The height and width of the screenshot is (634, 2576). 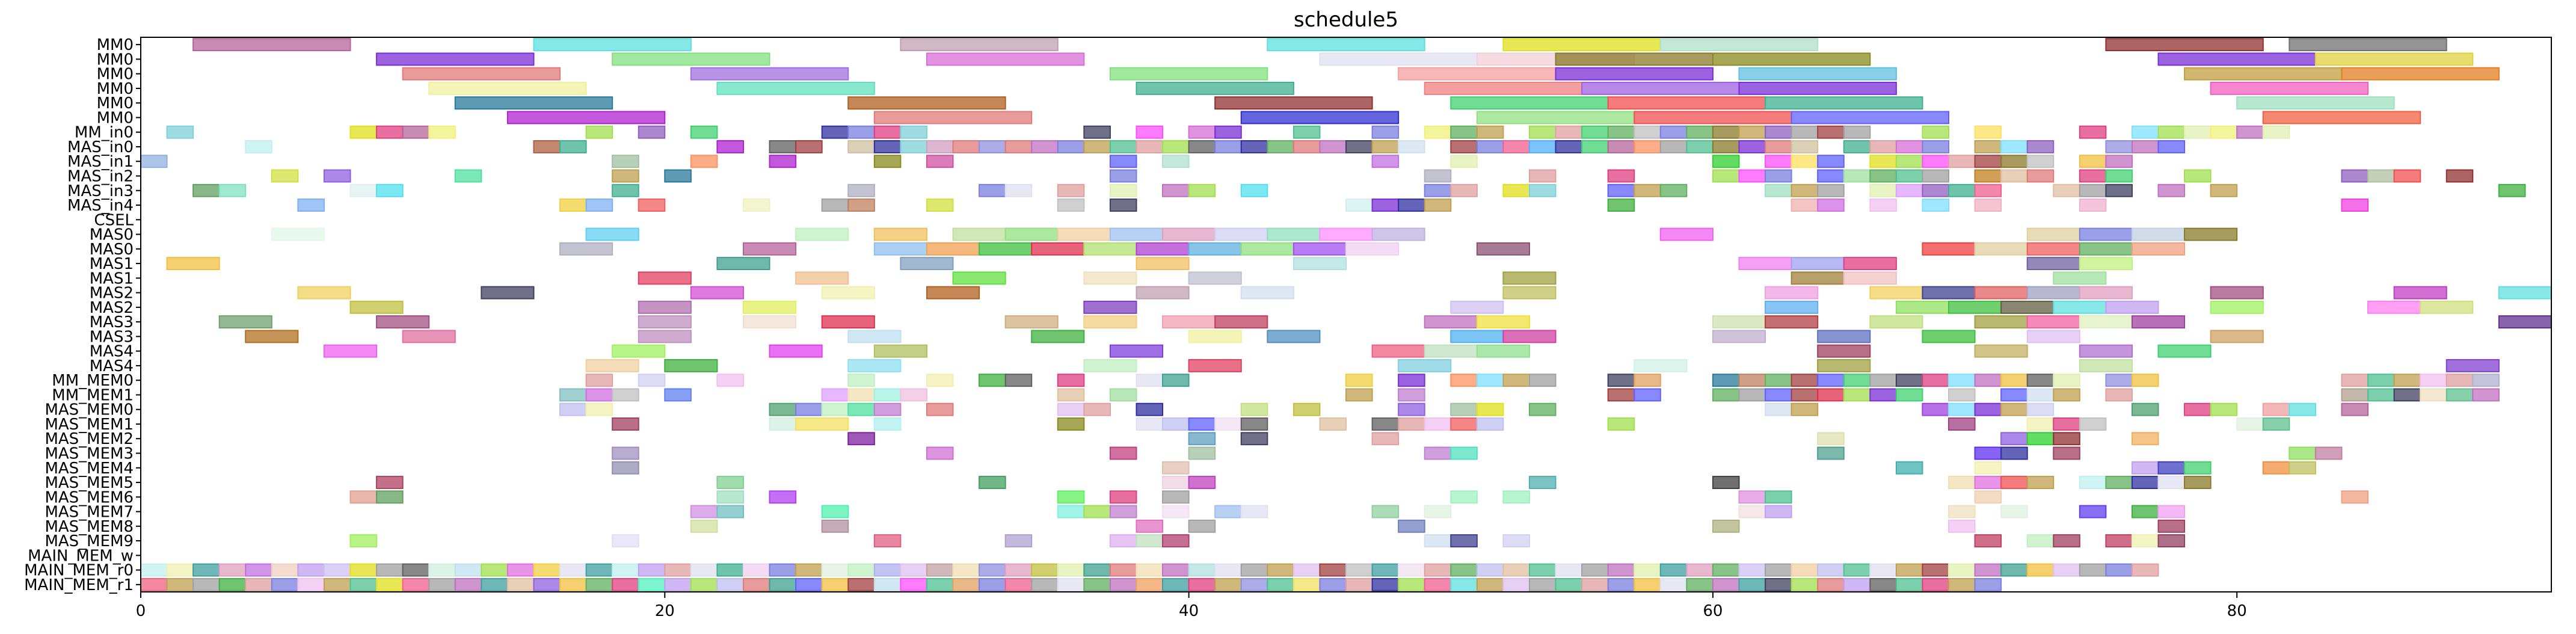 What do you see at coordinates (93, 381) in the screenshot?
I see `row-label: MM_MEM0` at bounding box center [93, 381].